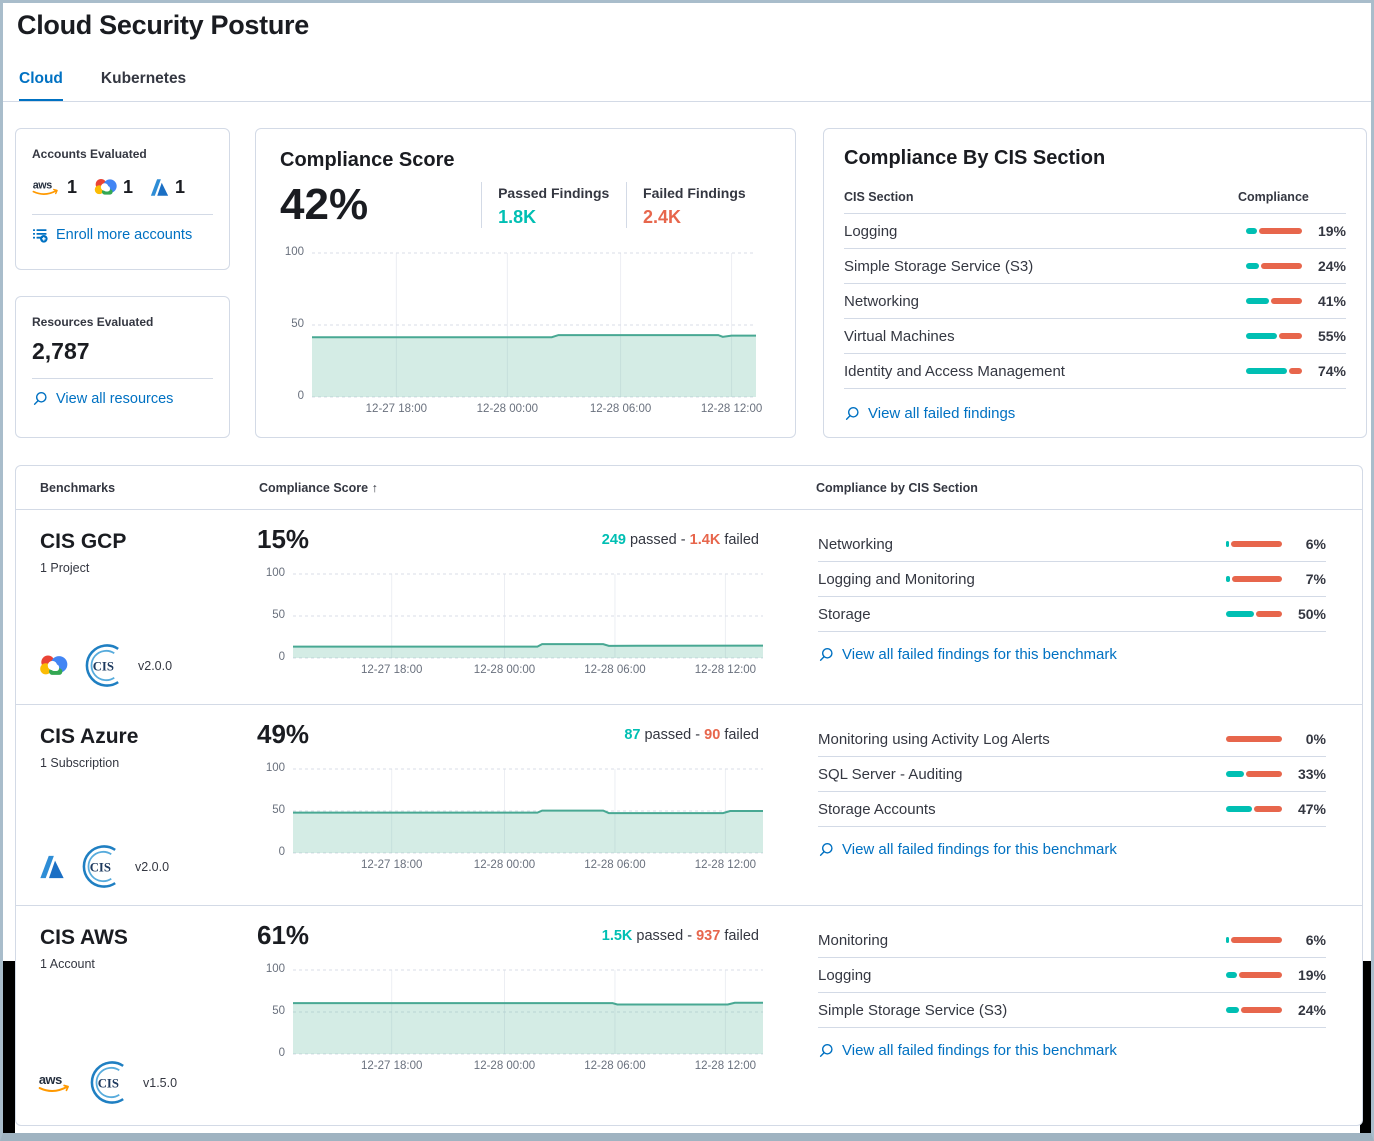 Image resolution: width=1374 pixels, height=1141 pixels. What do you see at coordinates (687, 101) in the screenshot?
I see `header-divider` at bounding box center [687, 101].